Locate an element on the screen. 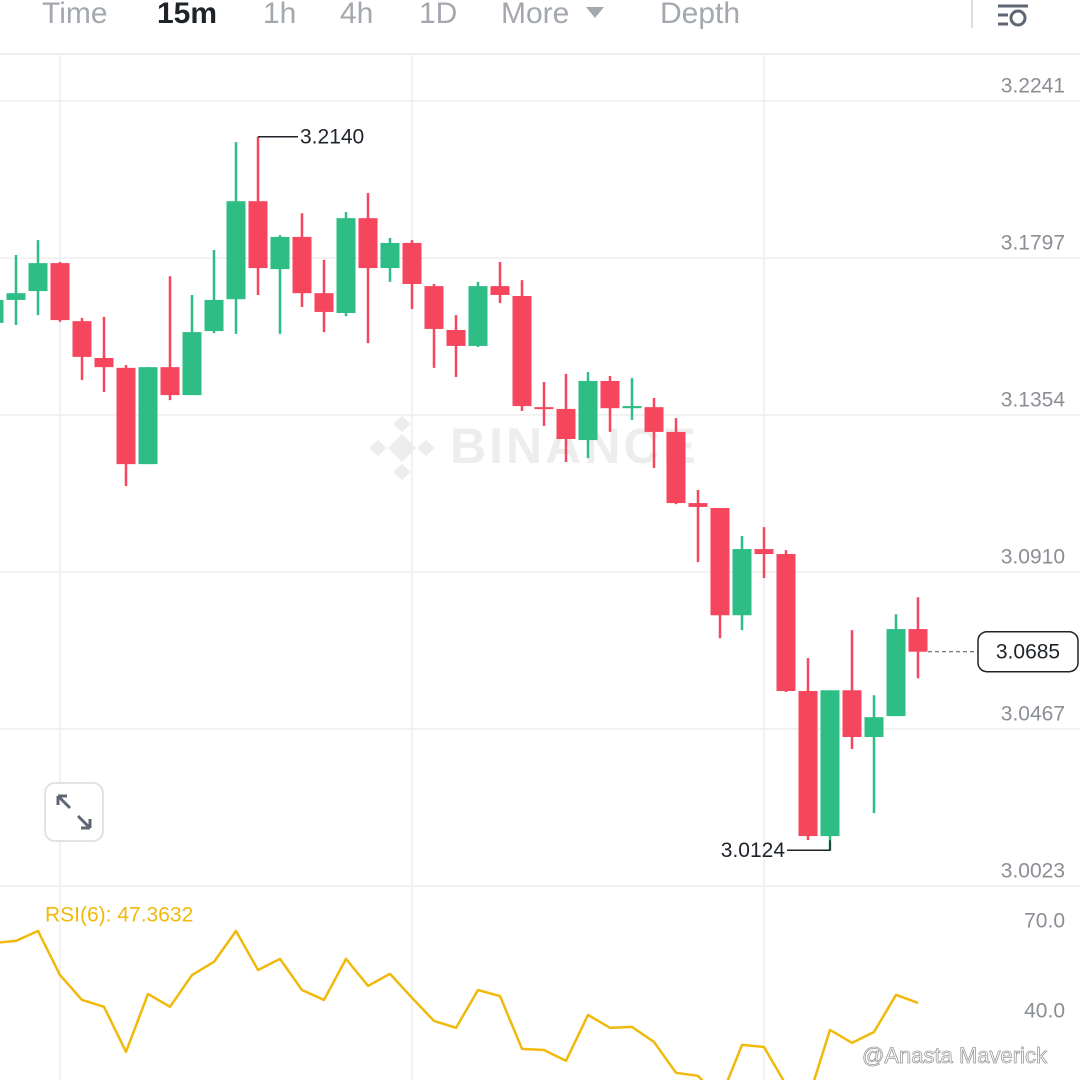 This screenshot has height=1080, width=1080. y-tick-label: 3.1797 is located at coordinates (1033, 243).